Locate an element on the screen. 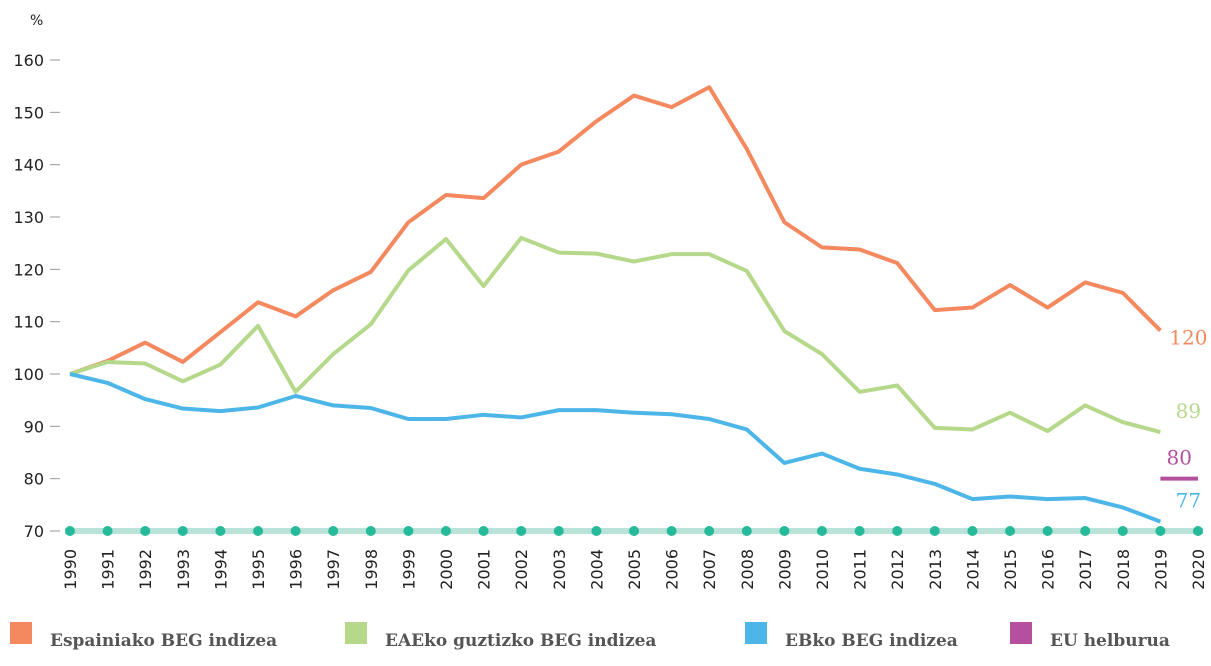 The image size is (1211, 666). x-tick-label: 1990 is located at coordinates (70, 569).